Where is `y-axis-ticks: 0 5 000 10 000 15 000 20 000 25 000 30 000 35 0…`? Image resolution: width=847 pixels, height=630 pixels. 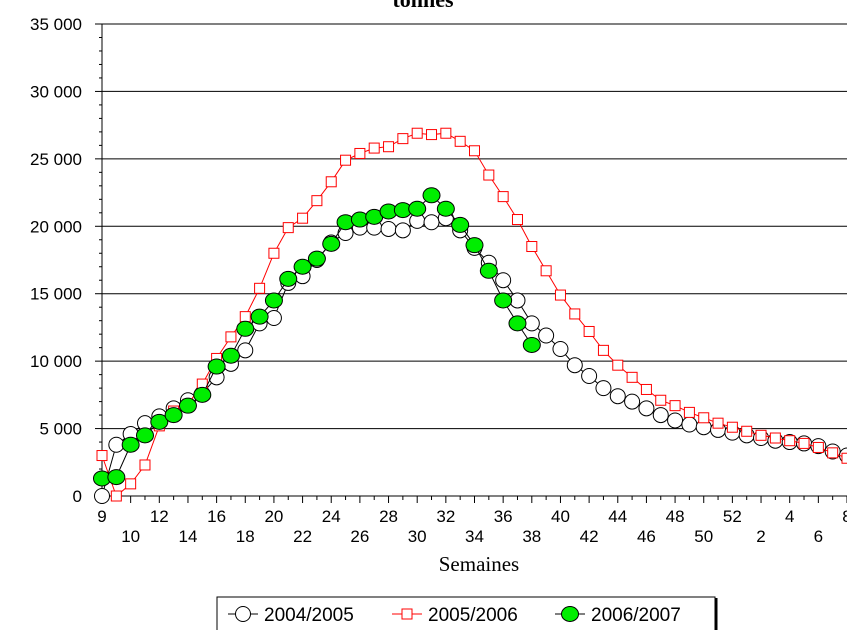
y-axis-ticks: 0 5 000 10 000 15 000 20 000 25 000 30 000 35 0… is located at coordinates (66, 260).